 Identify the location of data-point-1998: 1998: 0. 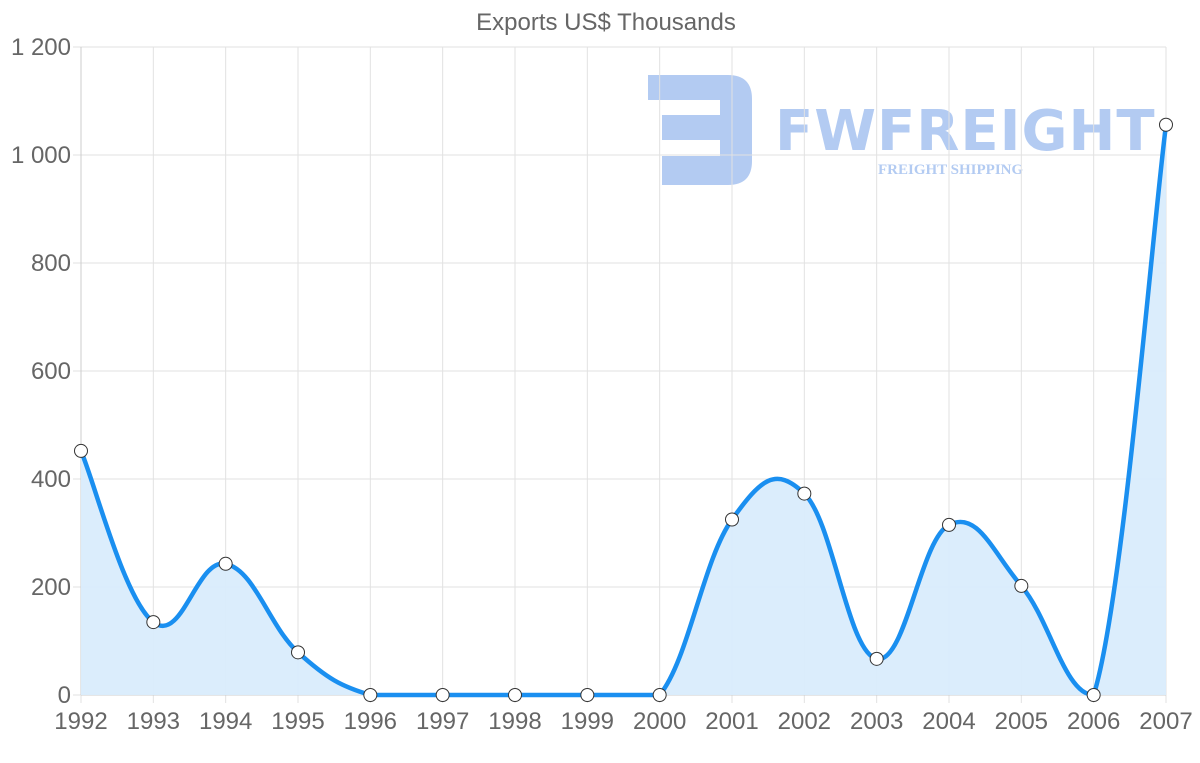
(515, 695).